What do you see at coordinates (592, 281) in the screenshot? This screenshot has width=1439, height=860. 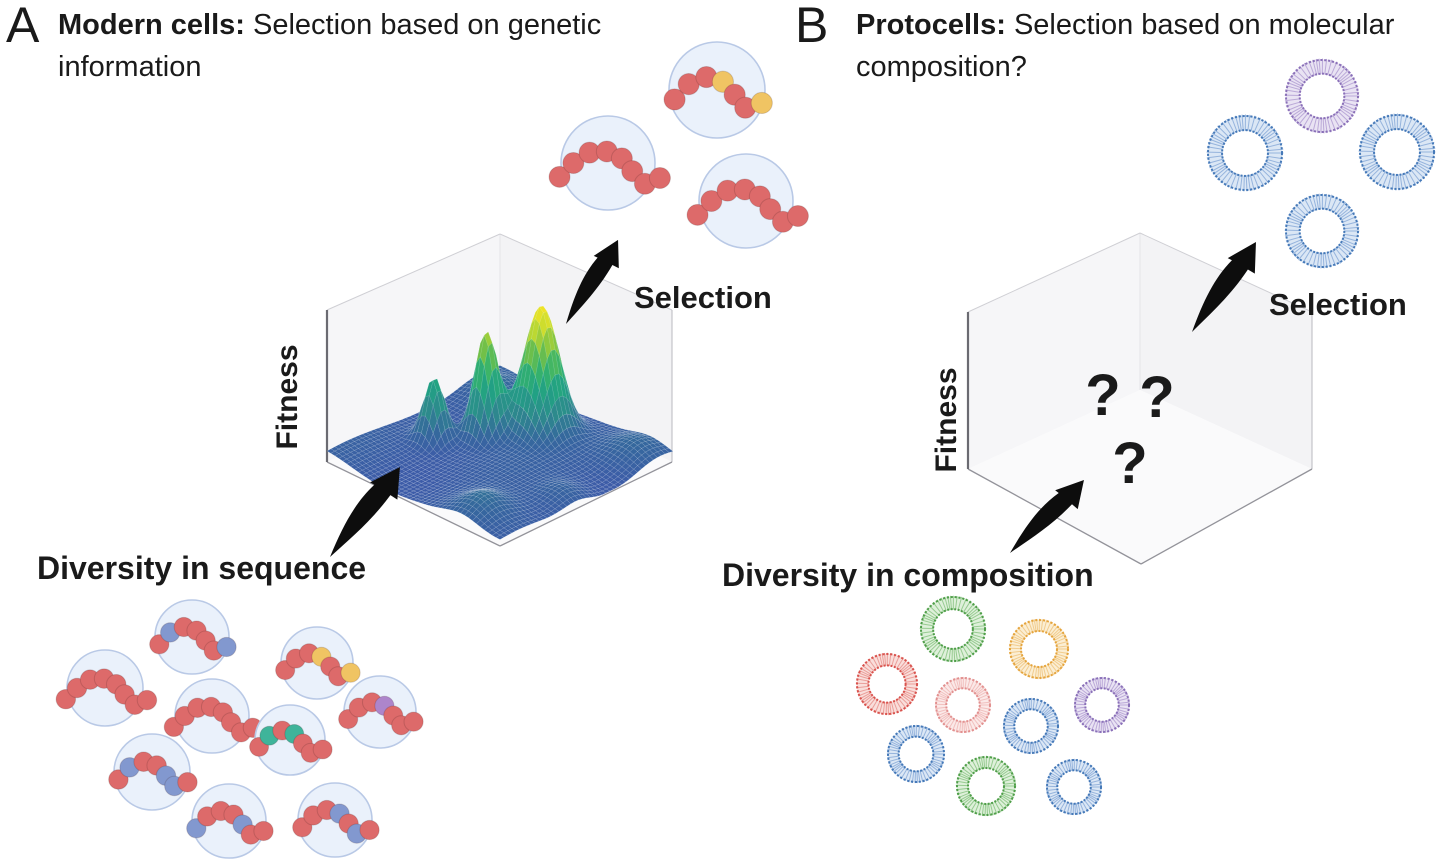 I see `selection-arrow-a` at bounding box center [592, 281].